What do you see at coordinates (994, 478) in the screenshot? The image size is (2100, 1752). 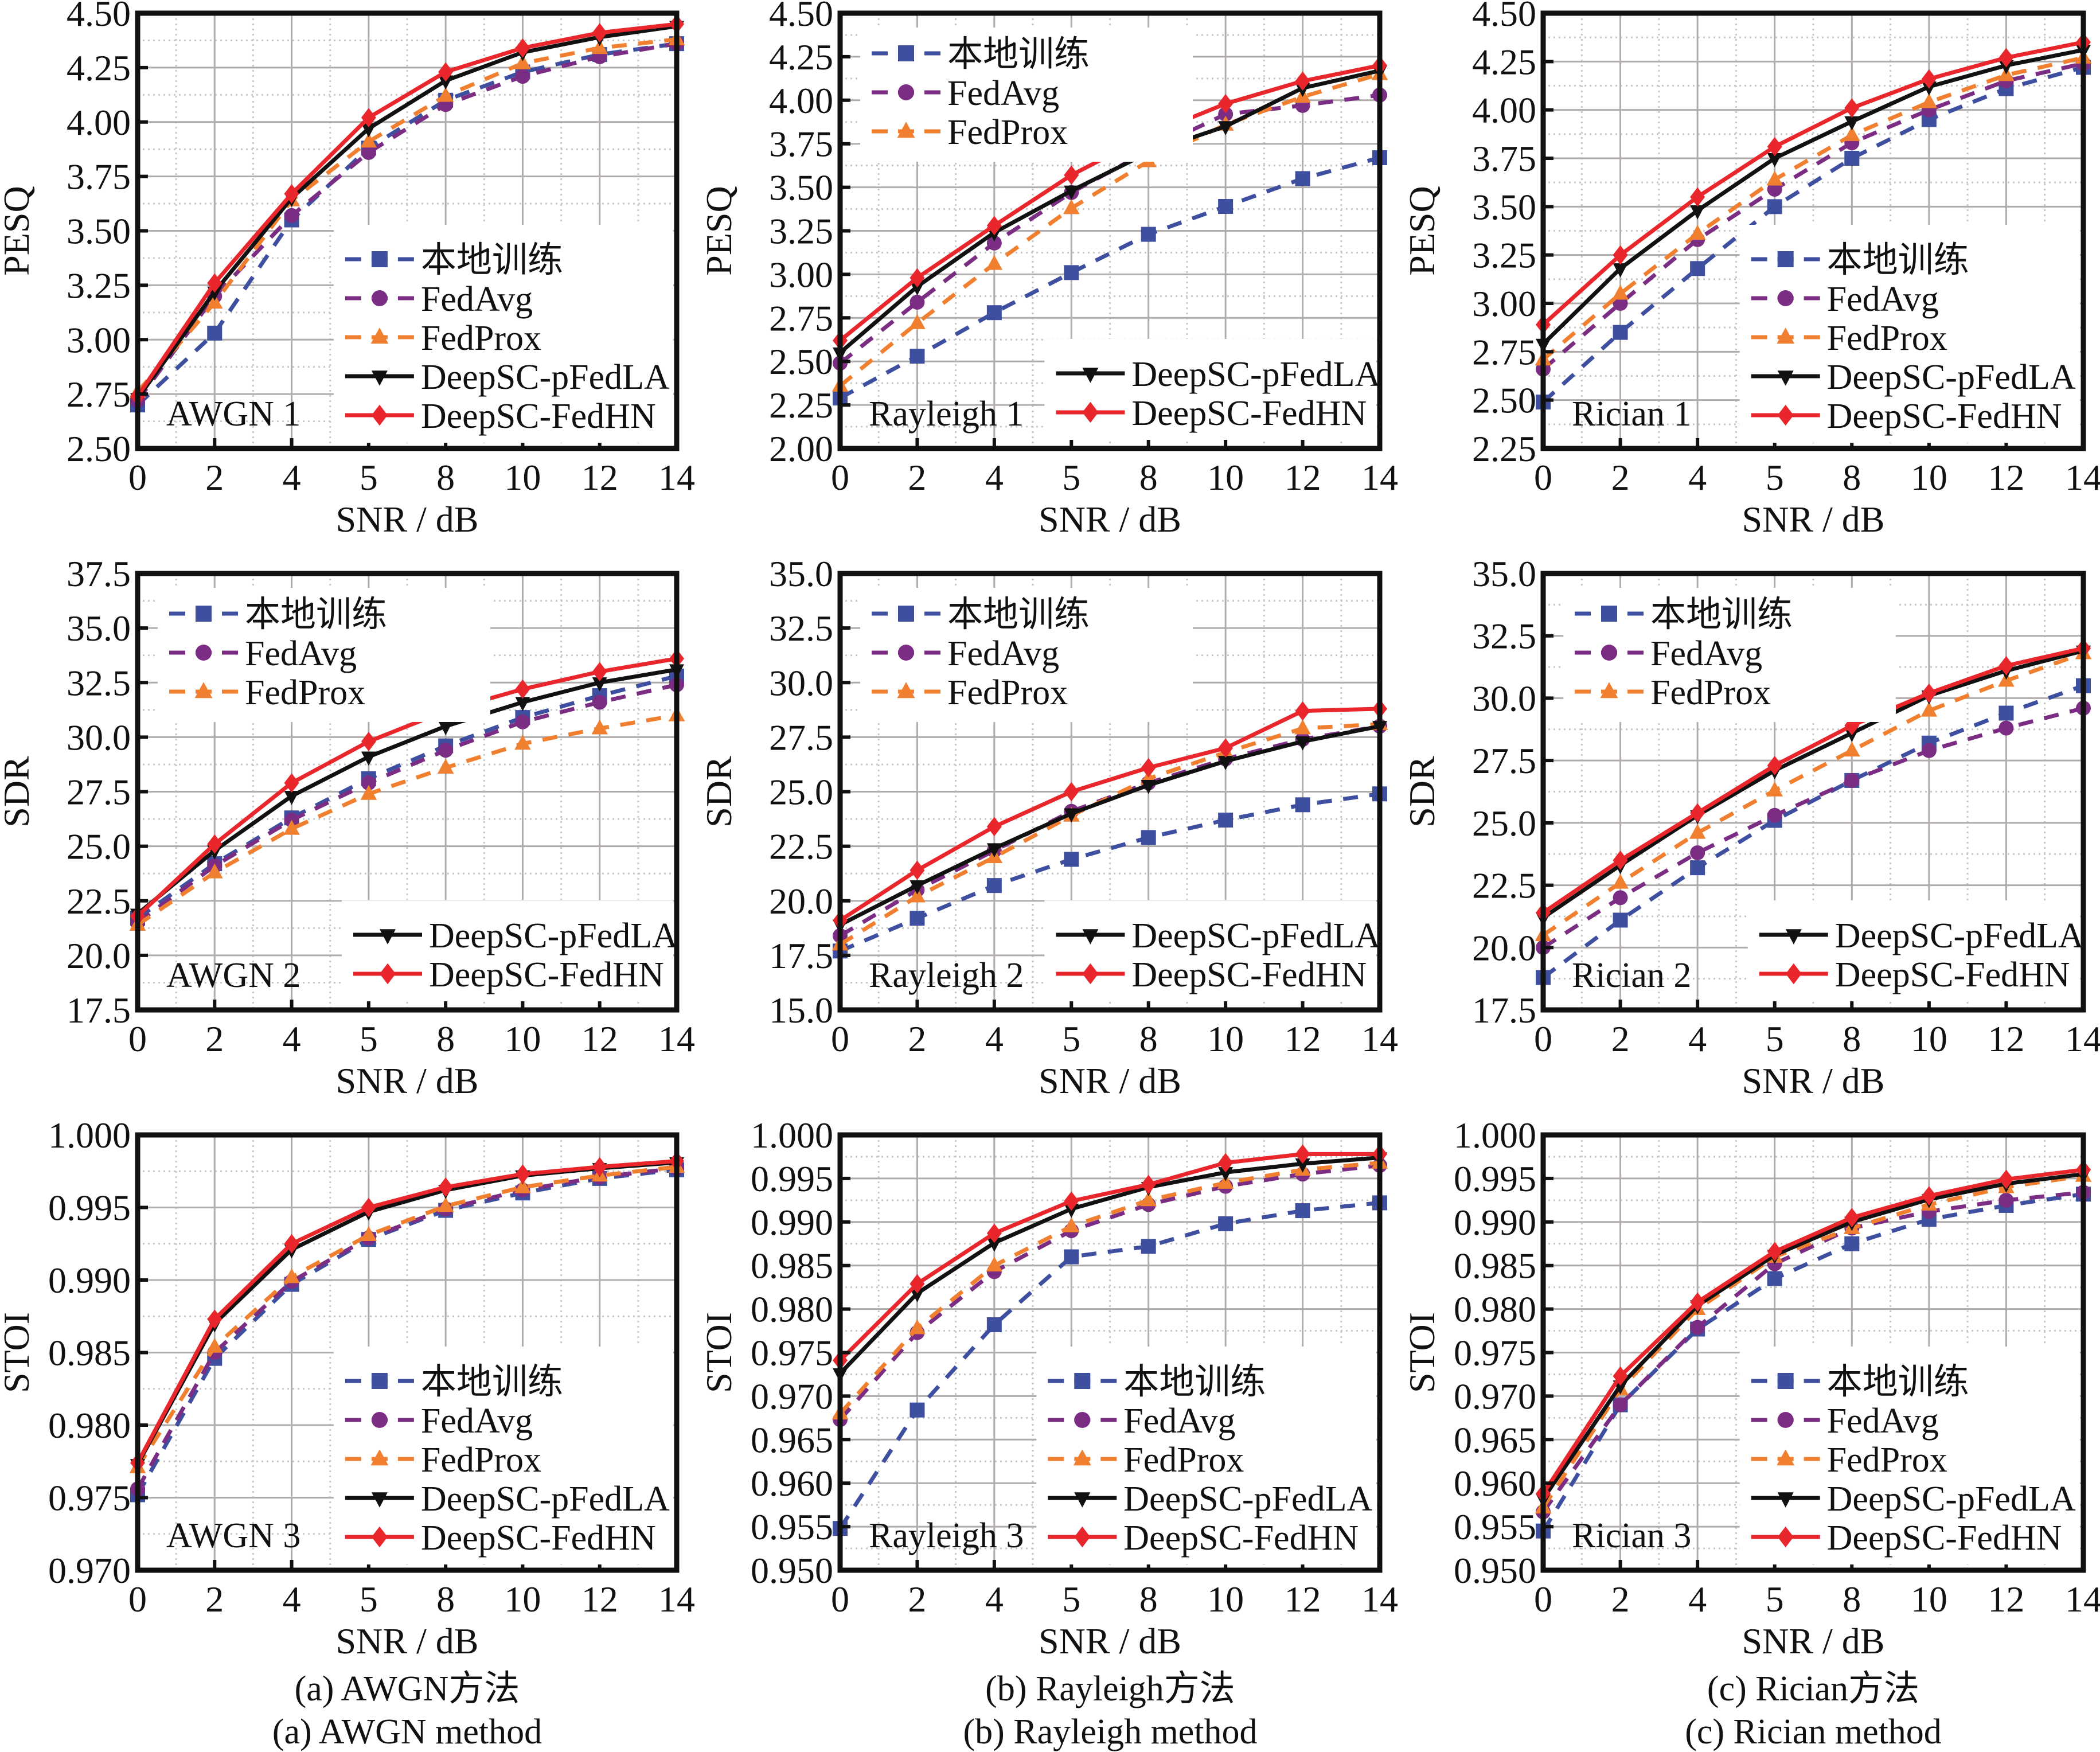 I see `x-tick-label: 4` at bounding box center [994, 478].